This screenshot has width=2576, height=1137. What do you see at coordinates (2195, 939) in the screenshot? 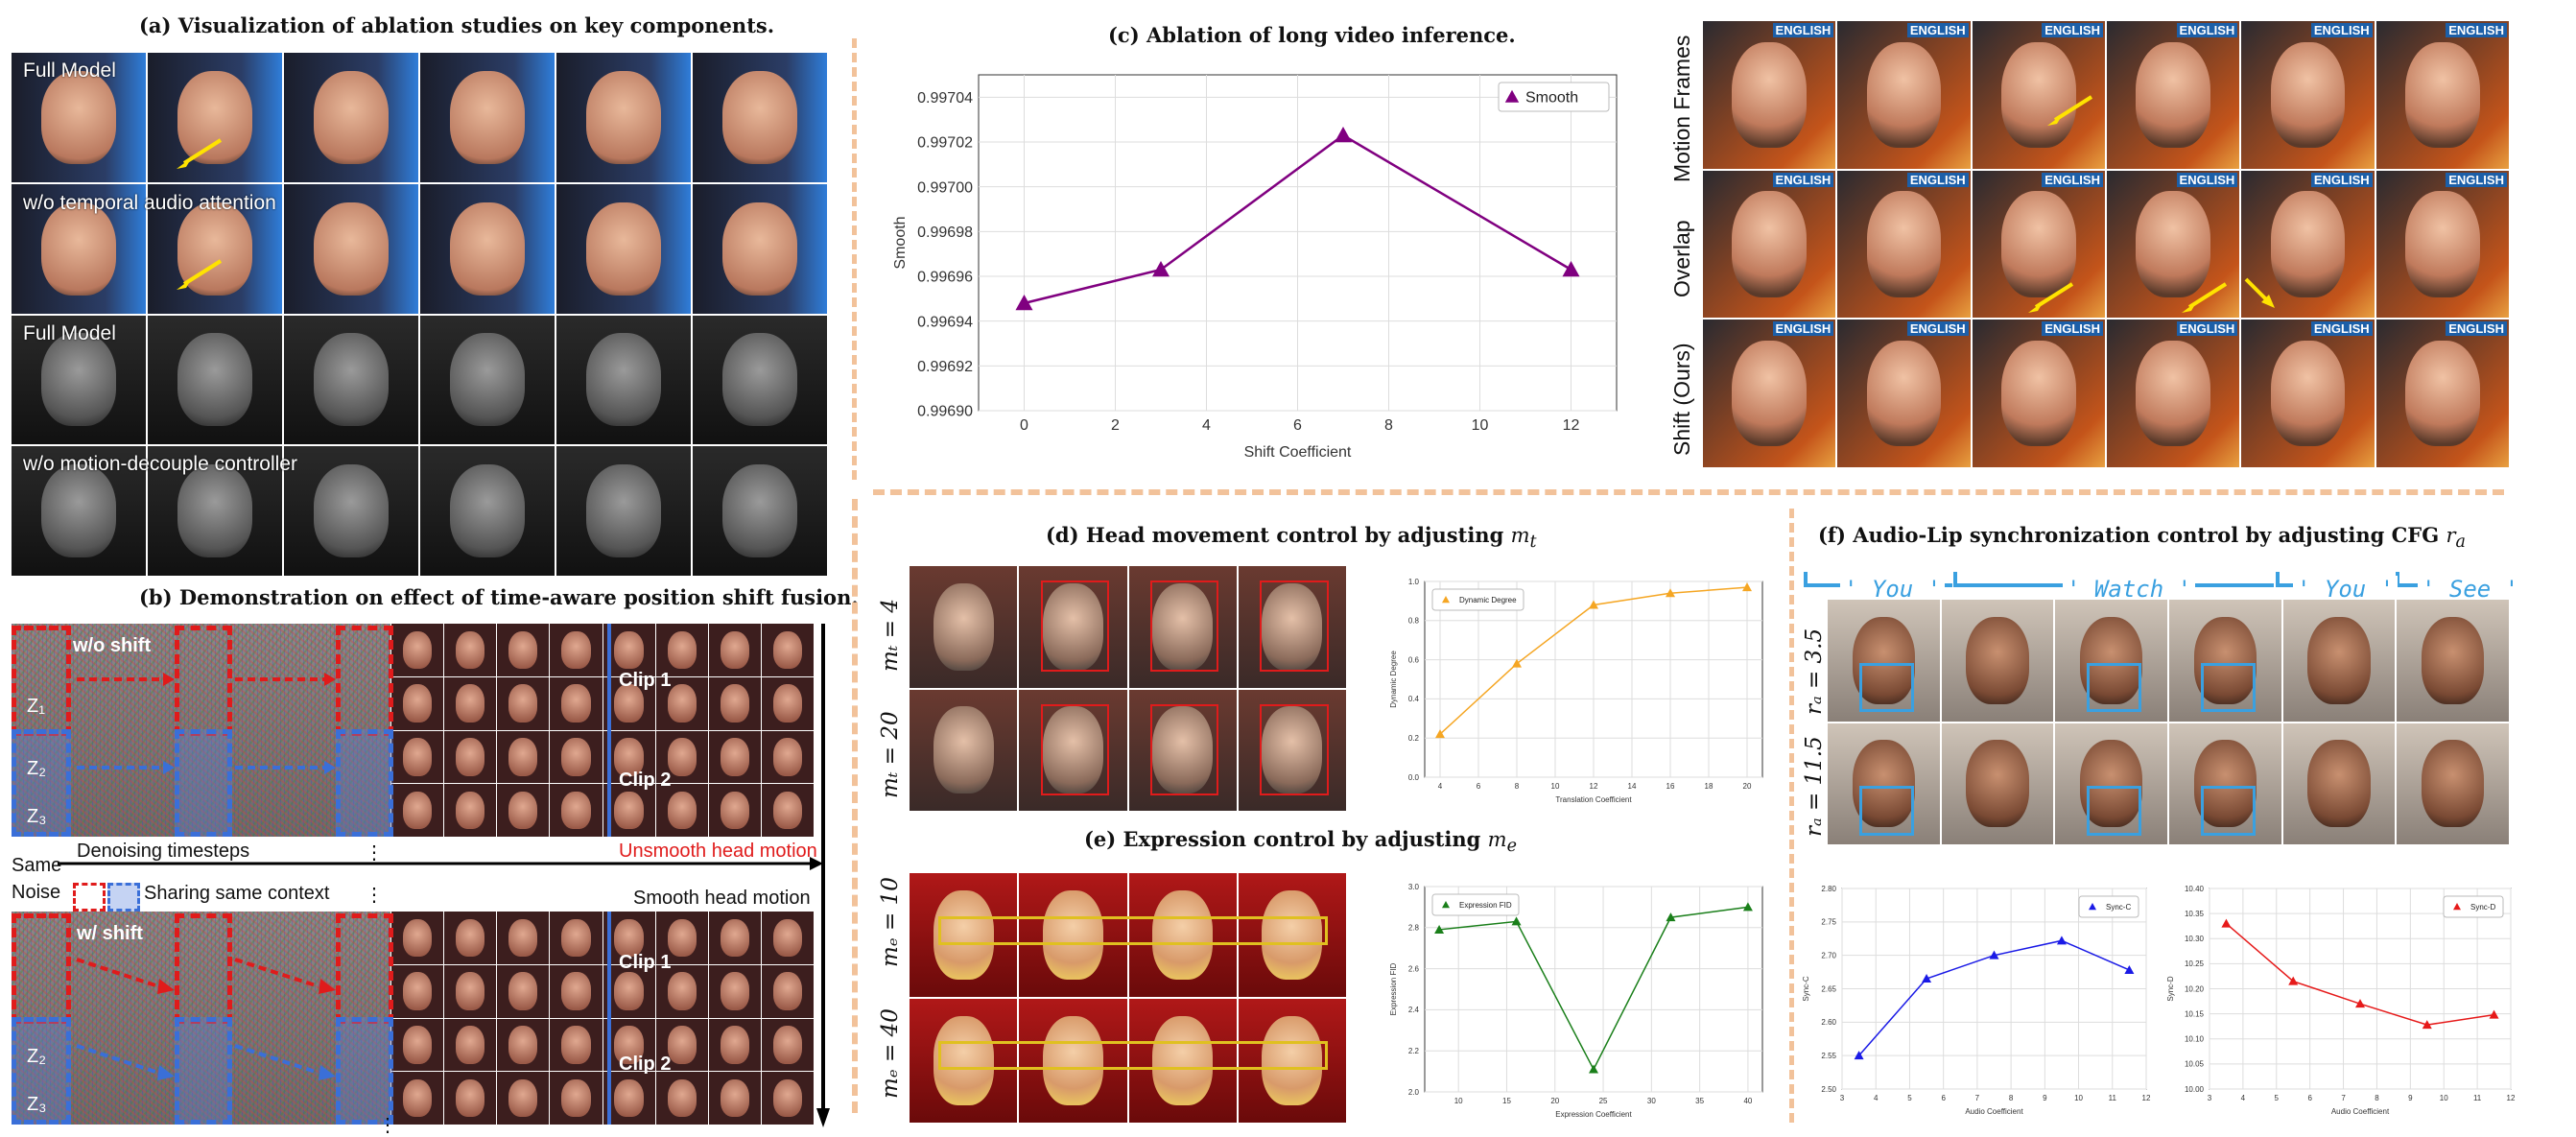
I see `y-tick-label: 10.30` at bounding box center [2195, 939].